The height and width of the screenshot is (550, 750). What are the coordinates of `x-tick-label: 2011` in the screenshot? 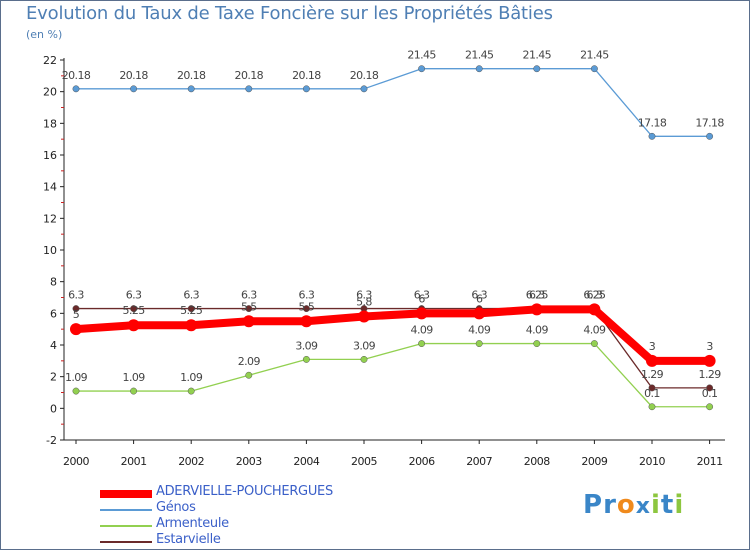 It's located at (710, 461).